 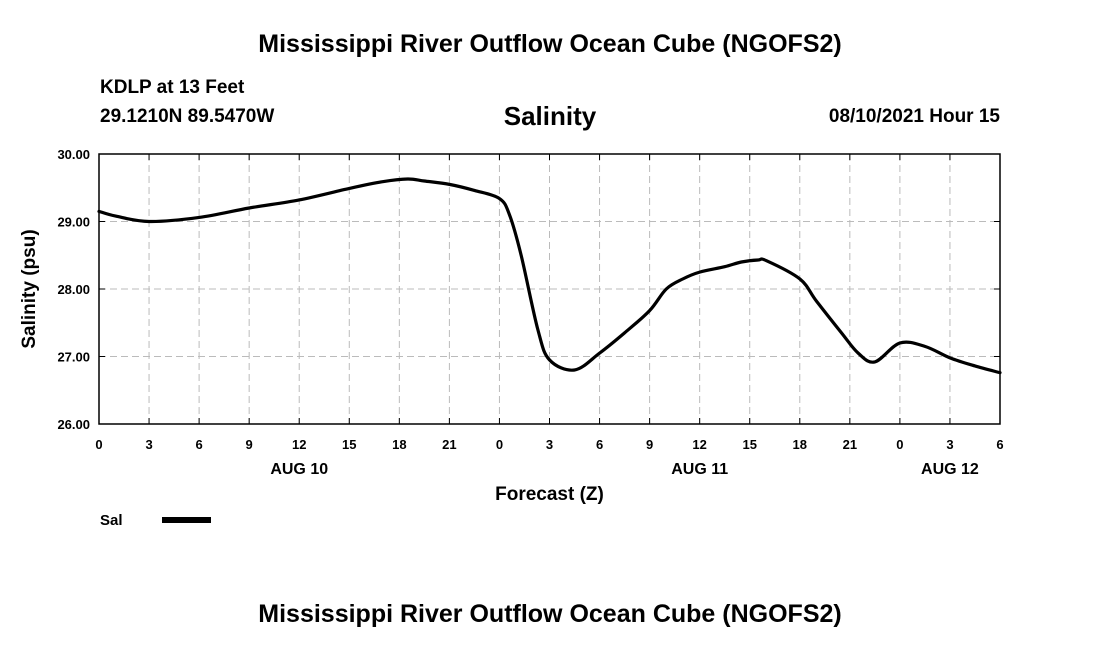 What do you see at coordinates (73, 424) in the screenshot?
I see `y-tick-label: 26.00` at bounding box center [73, 424].